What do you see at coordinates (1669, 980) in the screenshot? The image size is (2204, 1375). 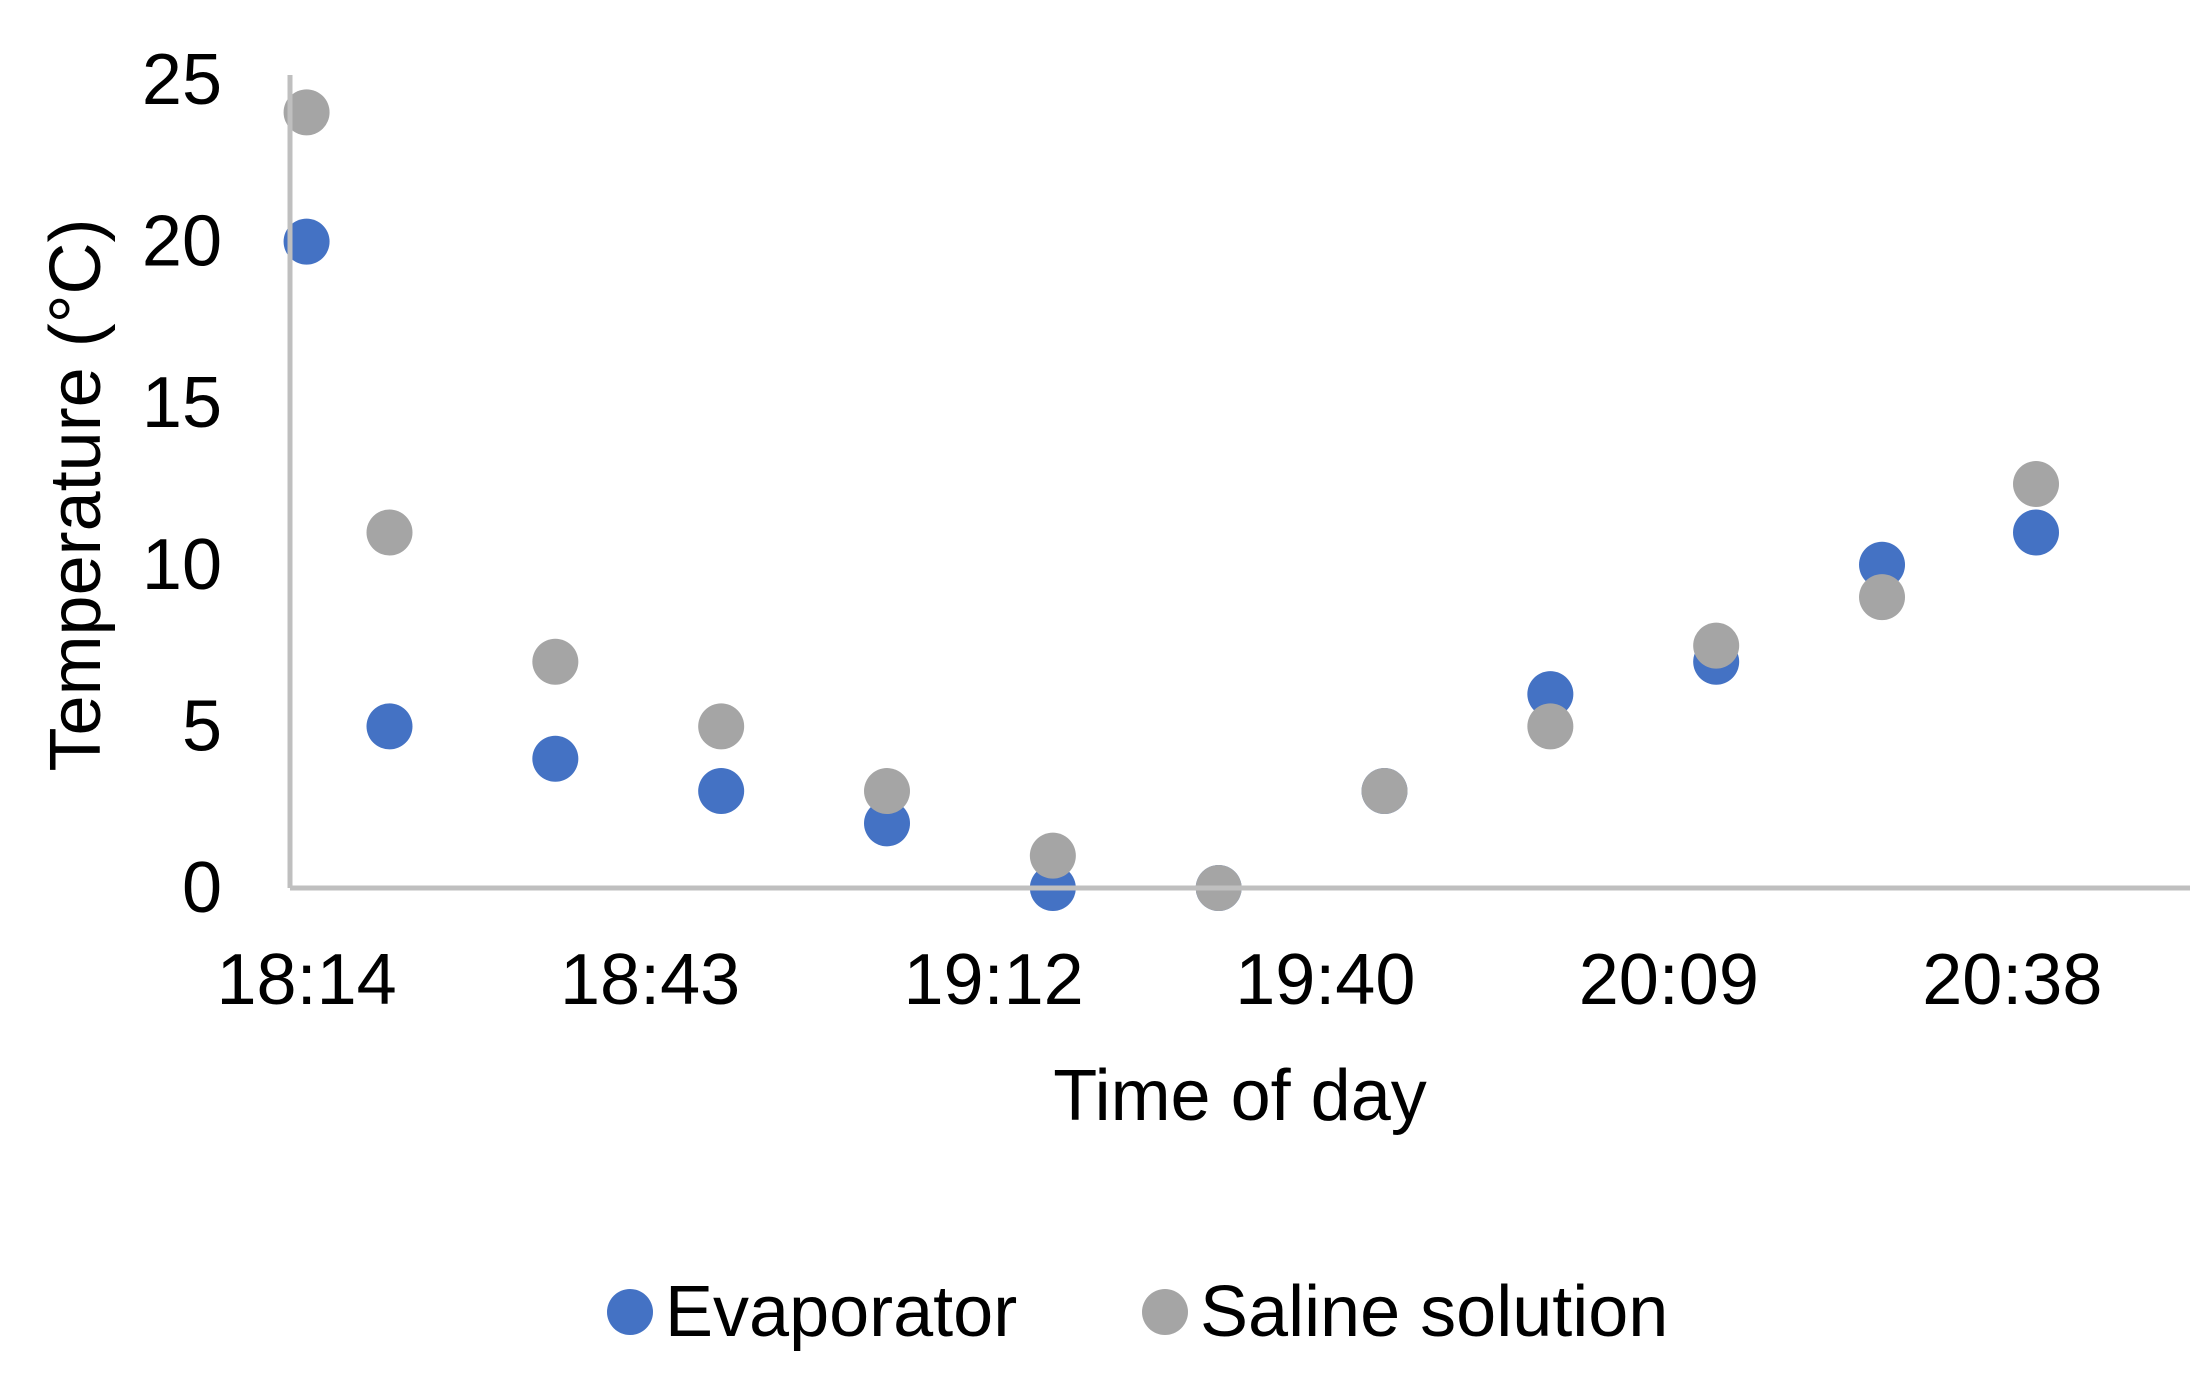 I see `x-tick-label: 20:09` at bounding box center [1669, 980].